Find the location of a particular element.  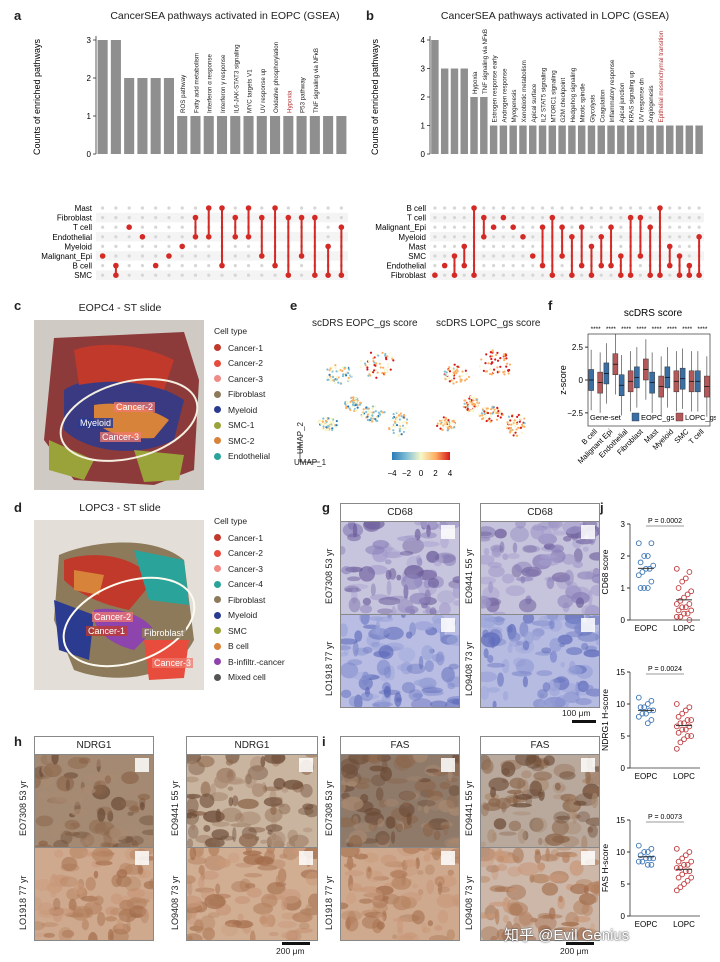

legend-item: Myeloid is located at coordinates (249, 616).